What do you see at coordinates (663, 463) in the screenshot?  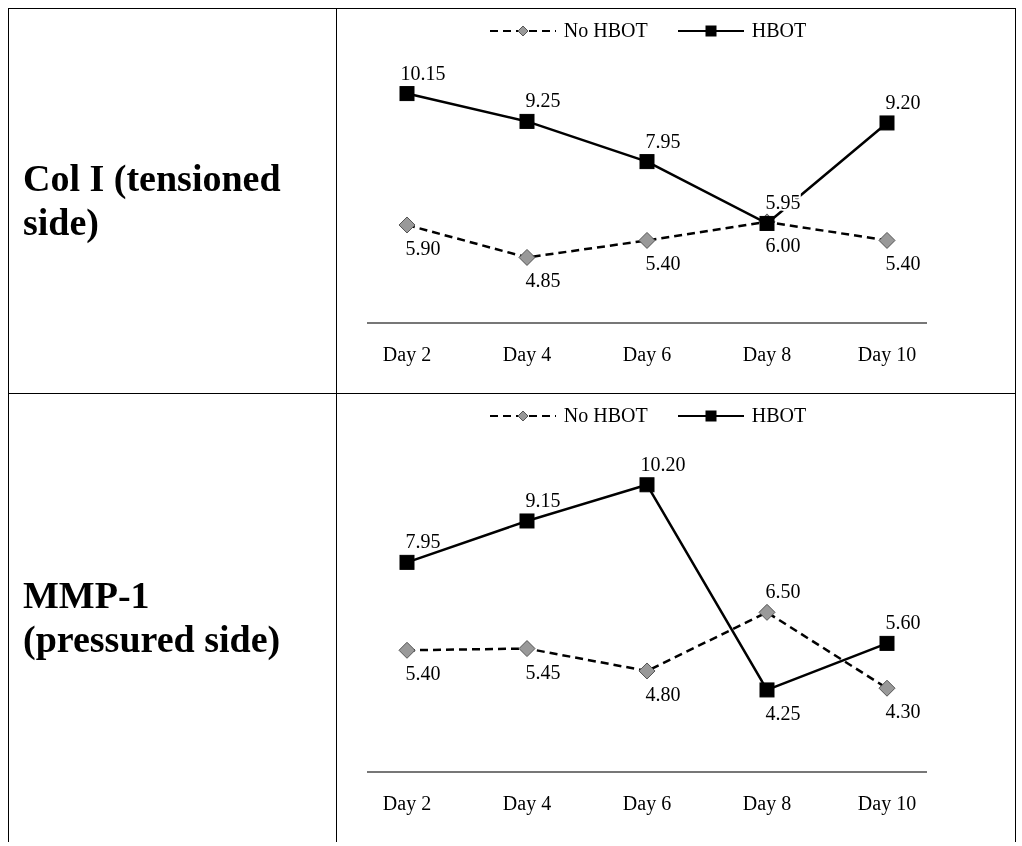 I see `data-label: 10.20` at bounding box center [663, 463].